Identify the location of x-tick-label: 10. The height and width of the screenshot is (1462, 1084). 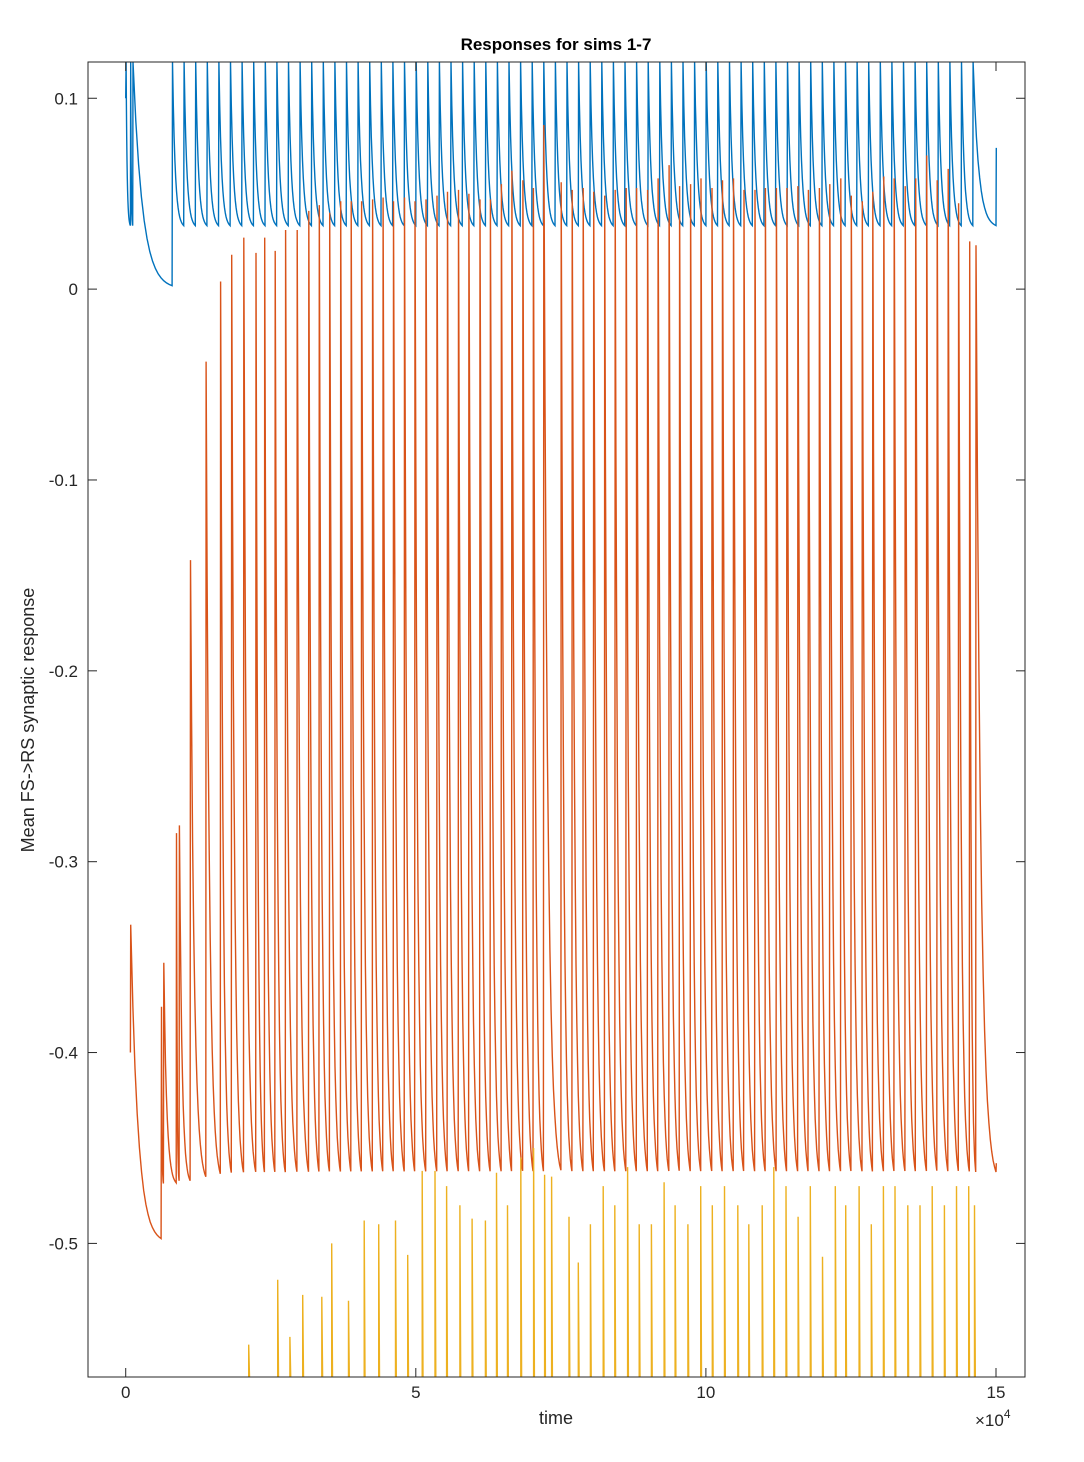
(705, 1392).